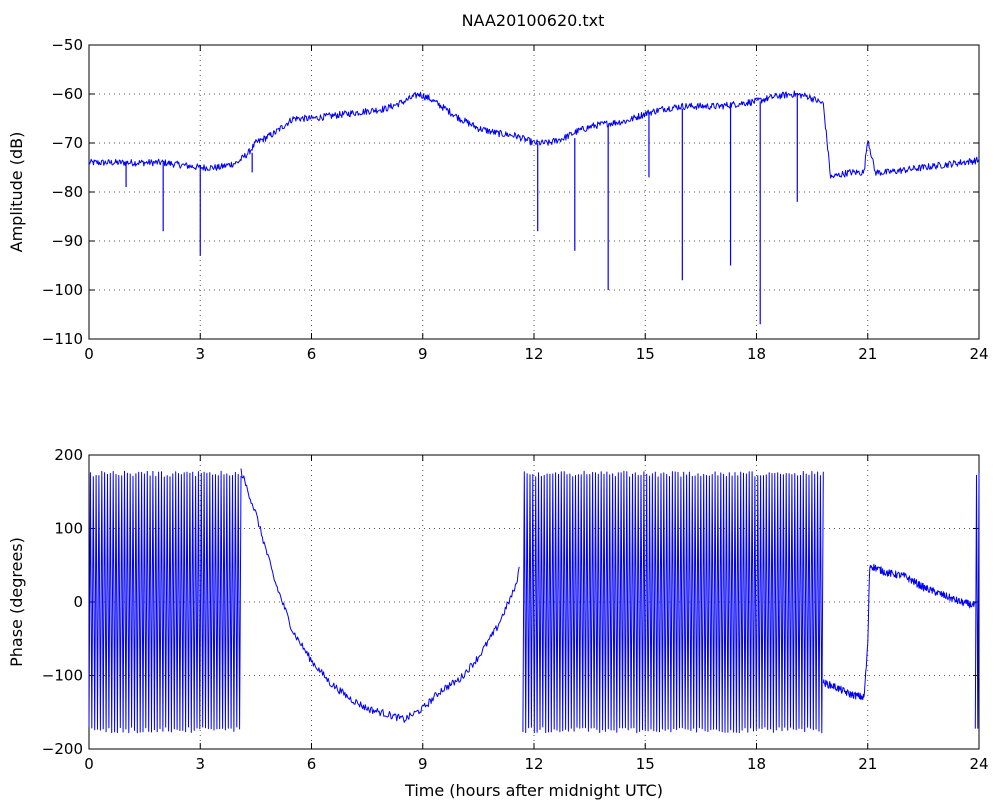 The height and width of the screenshot is (806, 998). What do you see at coordinates (78, 602) in the screenshot?
I see `y-tick-label: 0` at bounding box center [78, 602].